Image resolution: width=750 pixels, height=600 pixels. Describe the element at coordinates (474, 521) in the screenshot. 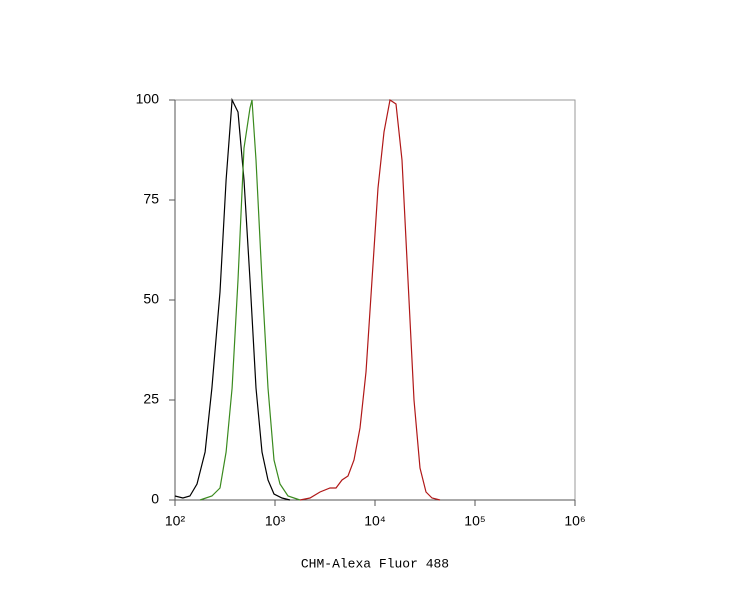

I see `x-tick-label: 10⁵` at that location.